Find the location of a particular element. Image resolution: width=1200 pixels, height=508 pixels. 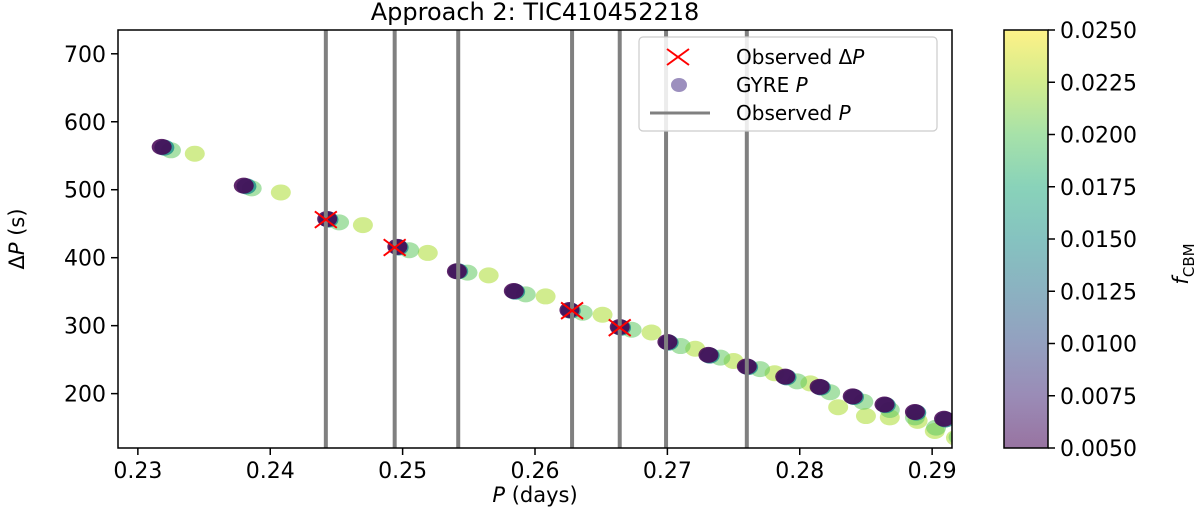

gyre-point-0.0225-1 is located at coordinates (280, 192).